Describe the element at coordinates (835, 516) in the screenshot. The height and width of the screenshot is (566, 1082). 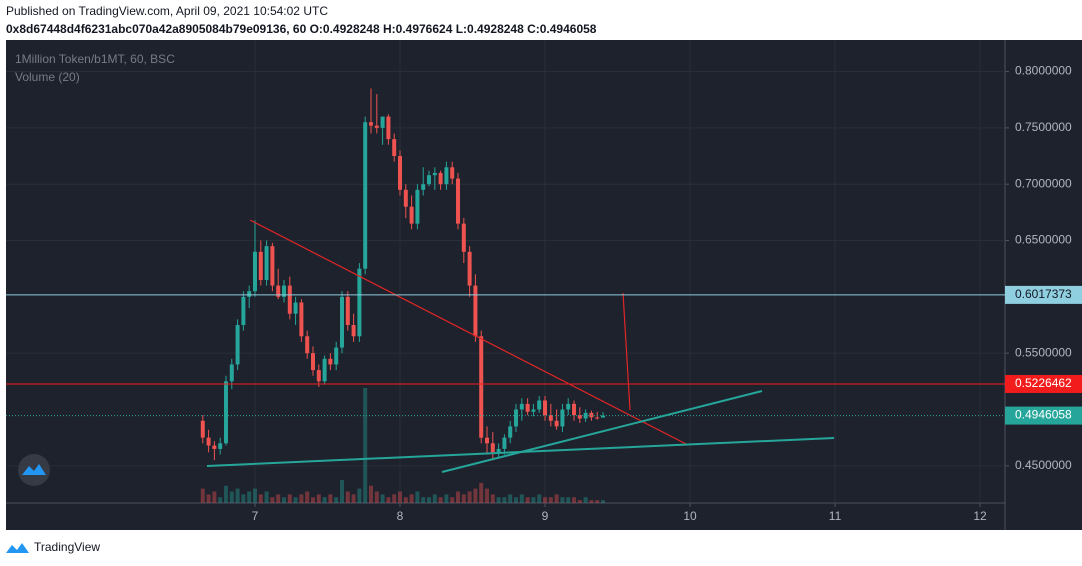
I see `x-tick-label: 11` at that location.